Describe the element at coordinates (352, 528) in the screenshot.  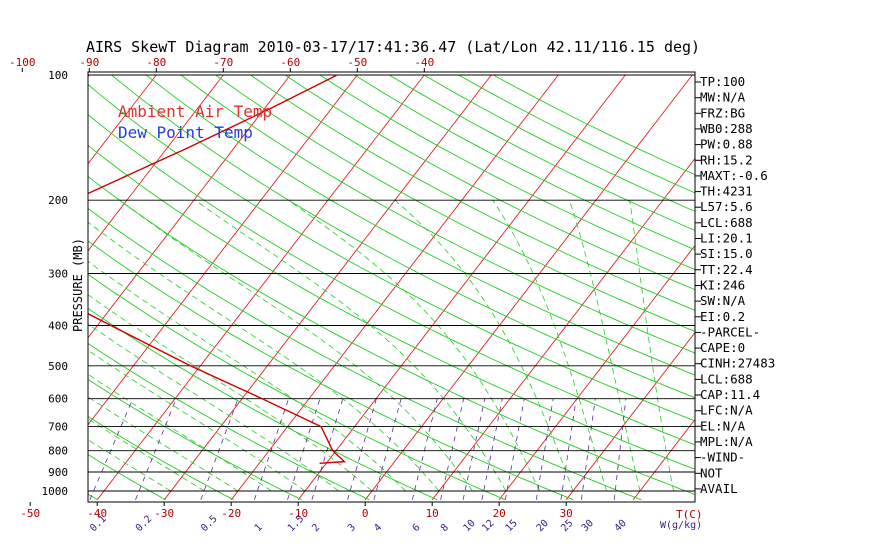
I see `mixing-ratio-tick-label: 3` at that location.